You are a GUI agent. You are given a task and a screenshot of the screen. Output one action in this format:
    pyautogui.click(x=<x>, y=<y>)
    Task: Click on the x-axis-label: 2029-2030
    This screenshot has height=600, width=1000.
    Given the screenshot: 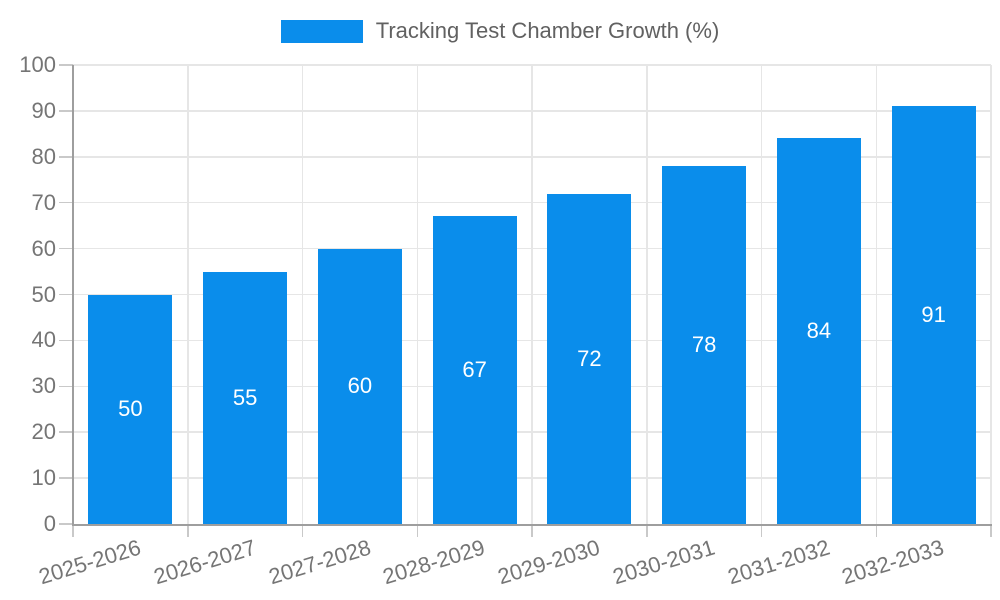 What is the action you would take?
    pyautogui.click(x=548, y=562)
    